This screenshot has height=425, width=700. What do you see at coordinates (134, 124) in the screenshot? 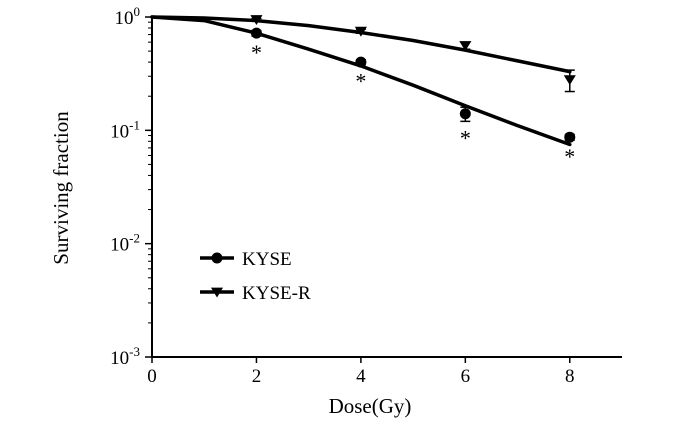
I see `y-tick-exponent: -1` at bounding box center [134, 124].